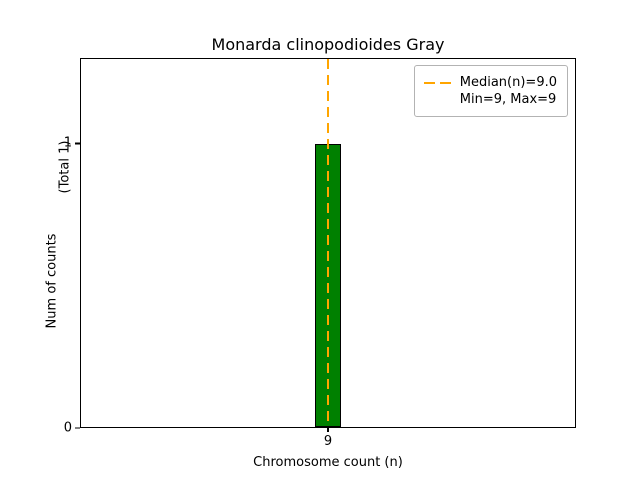 Image resolution: width=640 pixels, height=480 pixels. I want to click on legend-label-minmax: Min=9, Max=9, so click(508, 99).